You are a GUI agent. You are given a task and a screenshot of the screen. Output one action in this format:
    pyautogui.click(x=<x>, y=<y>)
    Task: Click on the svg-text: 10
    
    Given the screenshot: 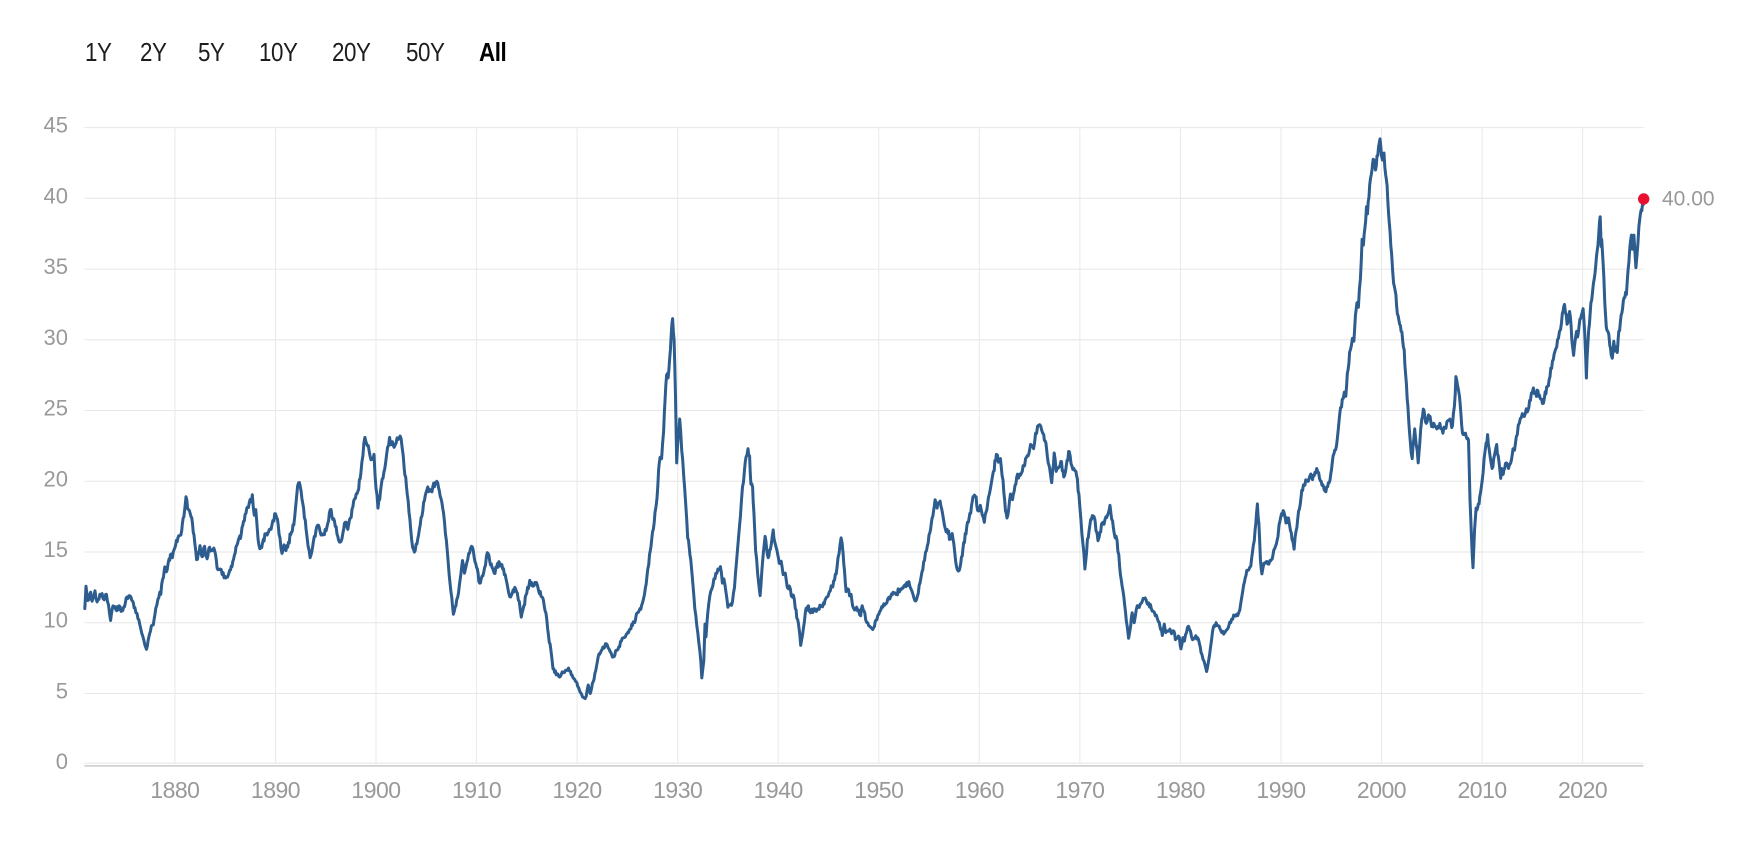 What is the action you would take?
    pyautogui.click(x=56, y=620)
    